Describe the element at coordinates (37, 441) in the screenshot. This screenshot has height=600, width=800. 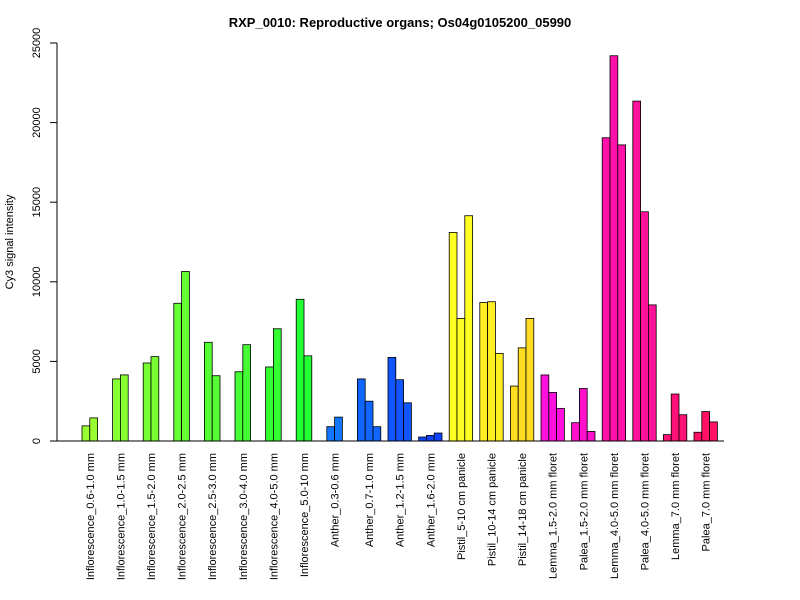
I see `y-tick-label: 0` at that location.